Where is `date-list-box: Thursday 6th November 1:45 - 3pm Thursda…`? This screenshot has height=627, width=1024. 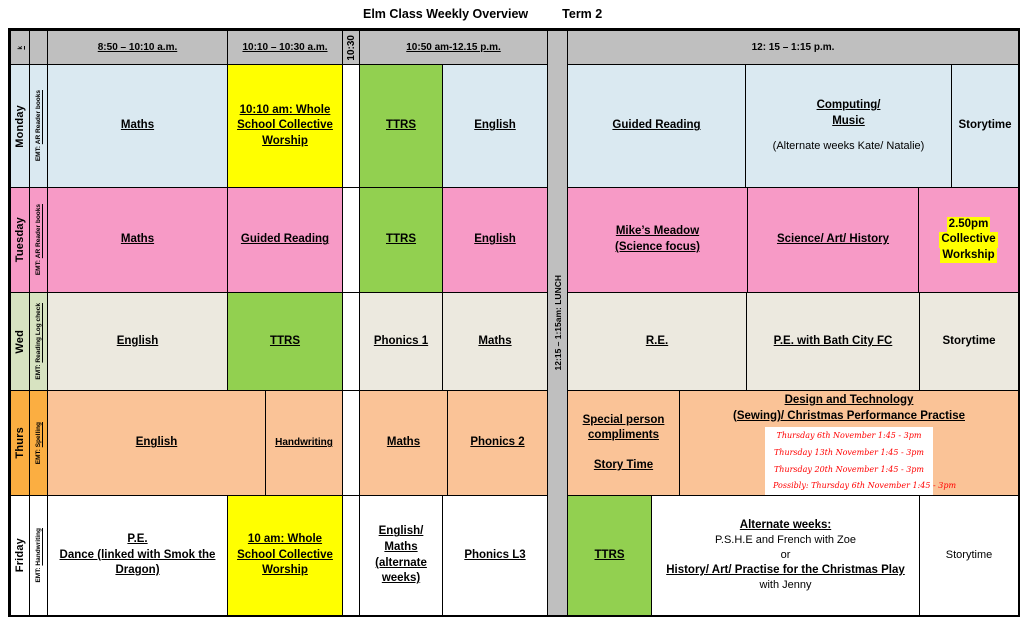
date-list-box: Thursday 6th November 1:45 - 3pm Thursda… is located at coordinates (860, 461).